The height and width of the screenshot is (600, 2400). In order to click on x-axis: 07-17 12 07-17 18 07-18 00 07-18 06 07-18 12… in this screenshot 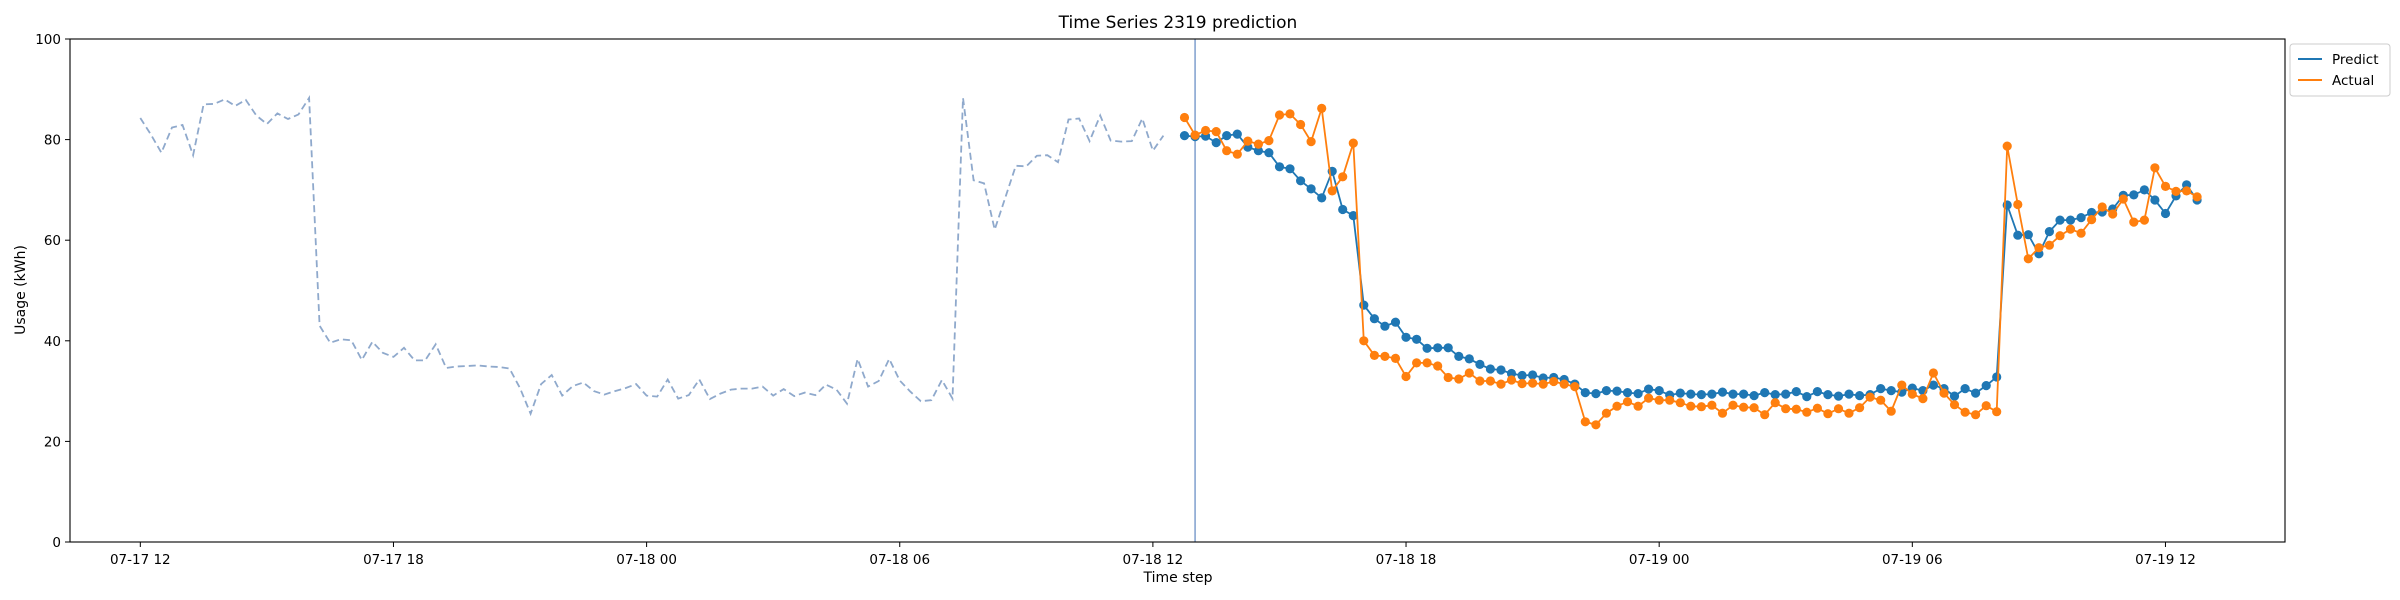, I will do `click(1153, 555)`.